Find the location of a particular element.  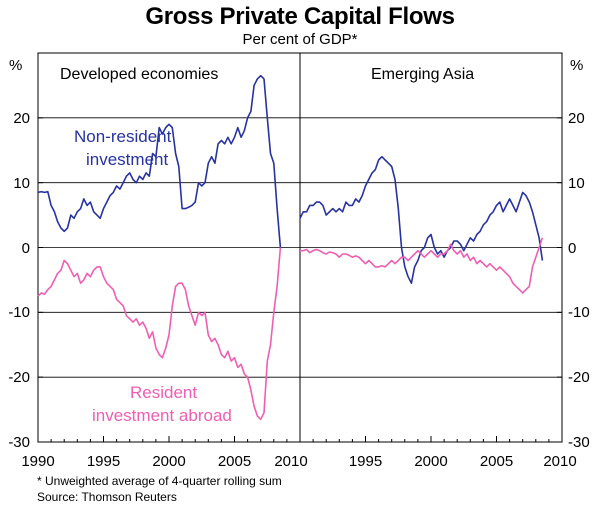

y-tick-left: -20 is located at coordinates (19, 377).